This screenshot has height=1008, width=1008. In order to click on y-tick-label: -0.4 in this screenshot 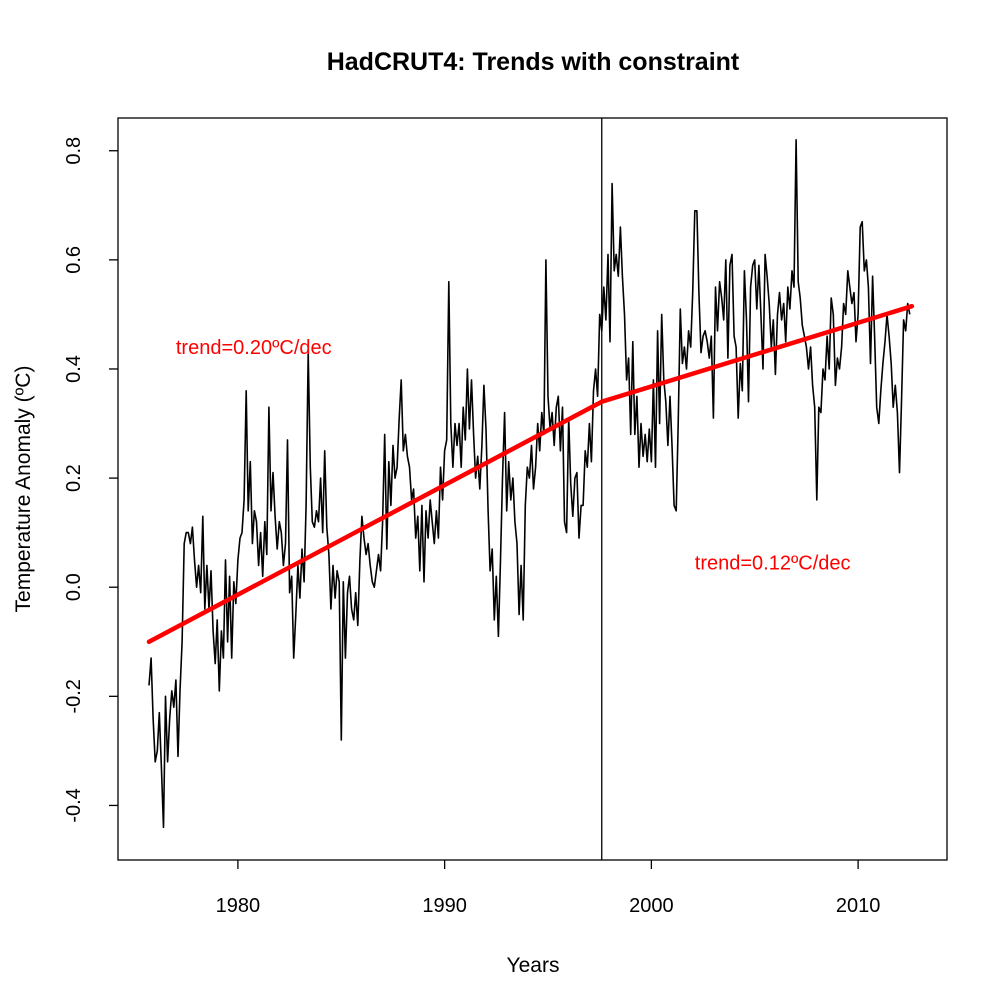, I will do `click(74, 805)`.